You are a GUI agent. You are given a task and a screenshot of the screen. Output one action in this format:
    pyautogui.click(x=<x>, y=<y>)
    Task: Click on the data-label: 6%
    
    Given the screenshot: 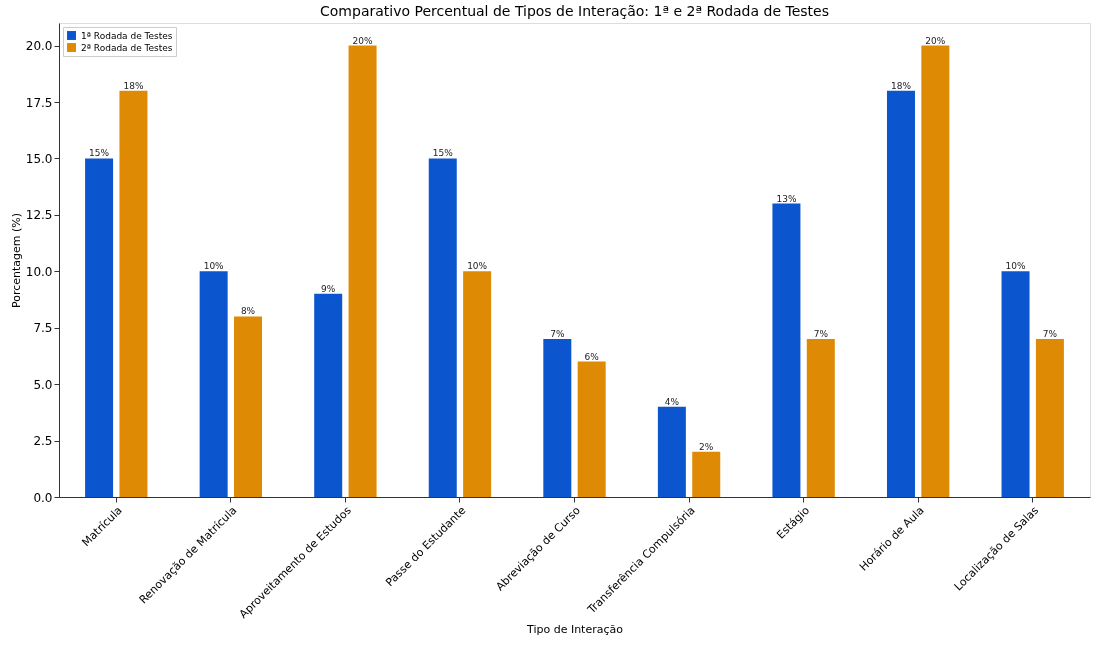 What is the action you would take?
    pyautogui.click(x=592, y=356)
    